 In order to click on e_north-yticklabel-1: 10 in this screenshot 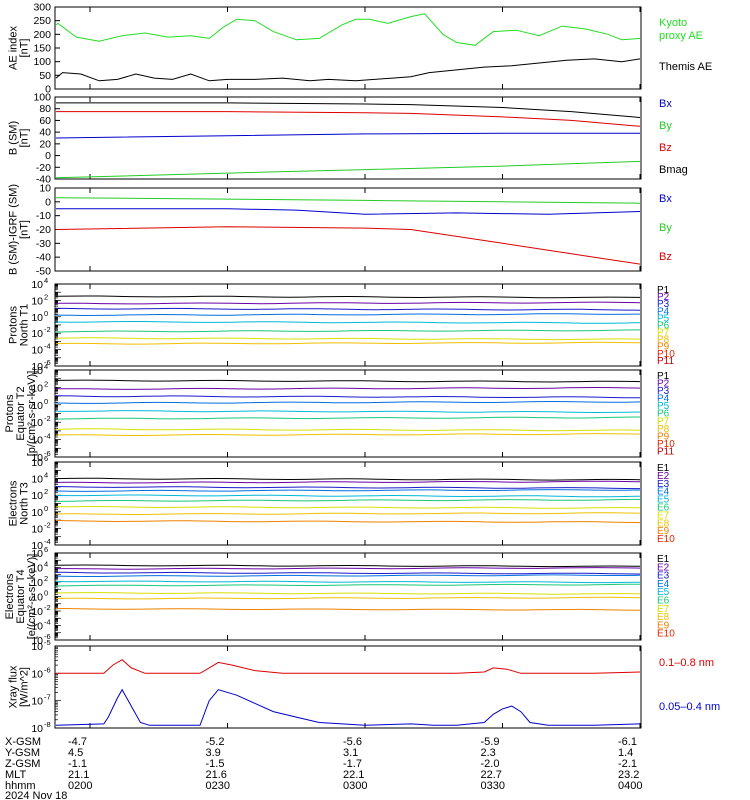, I will do `click(37, 529)`.